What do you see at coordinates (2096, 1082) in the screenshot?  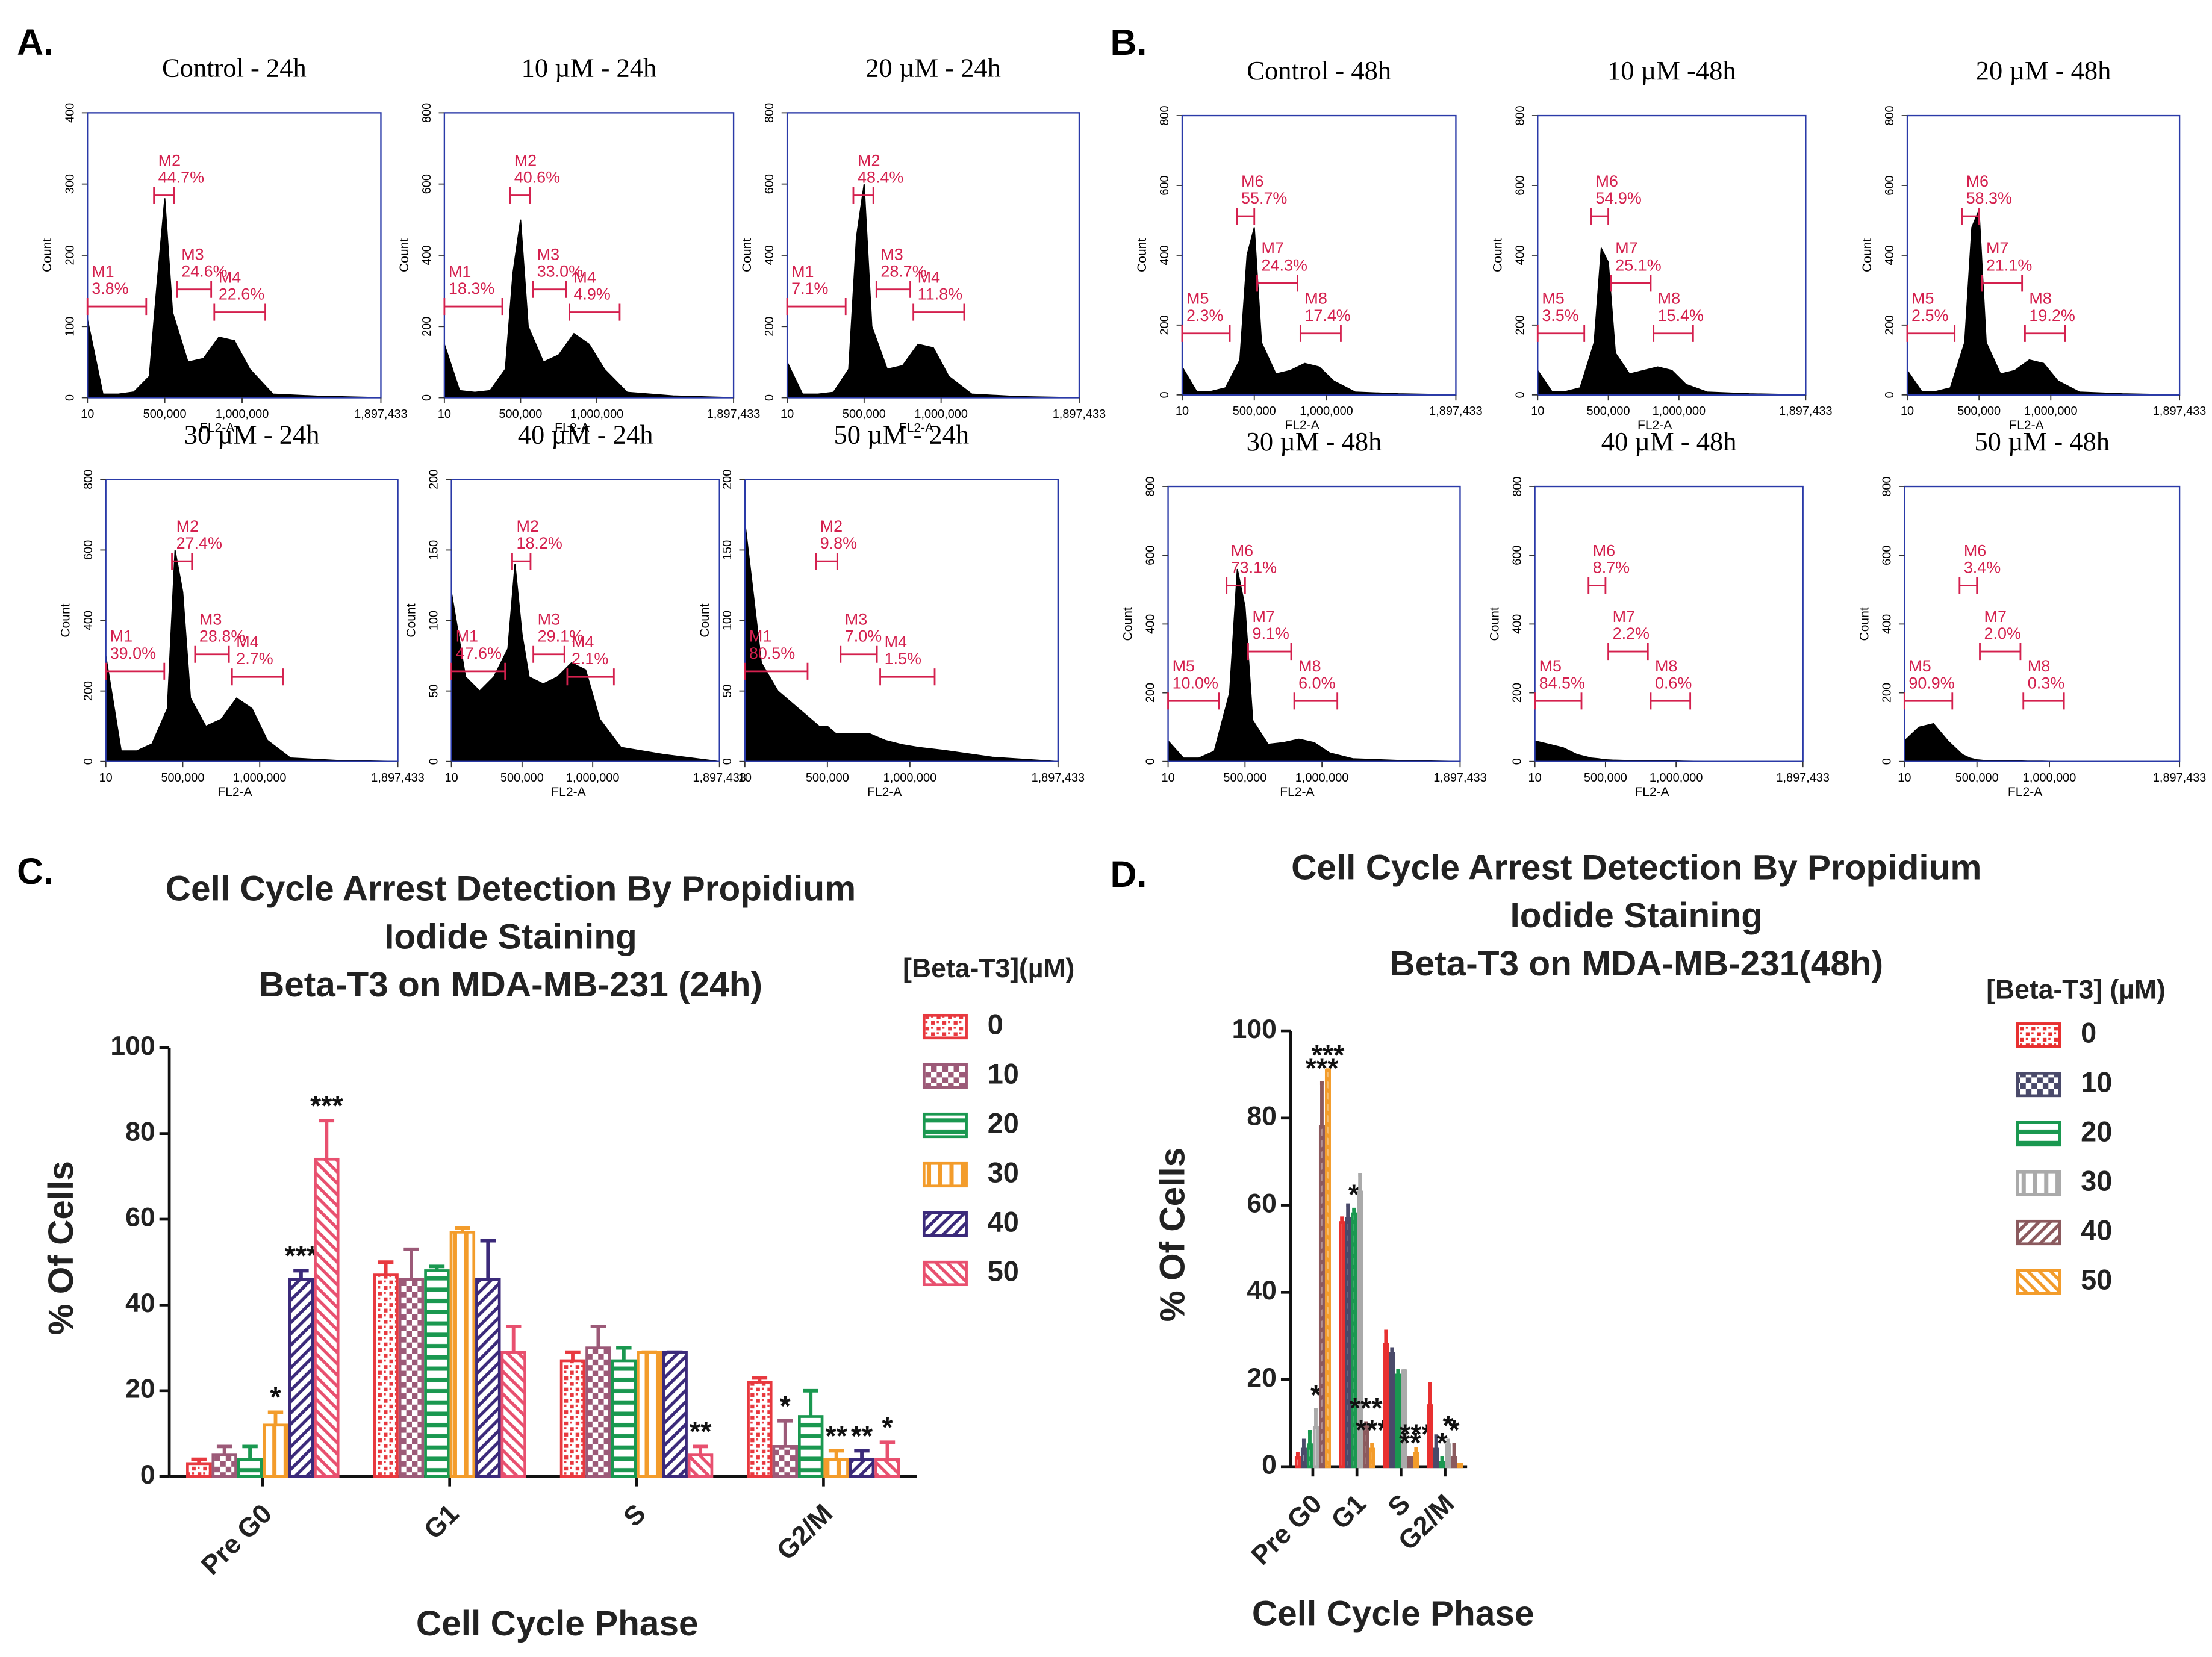 I see `legend-label: 10` at bounding box center [2096, 1082].